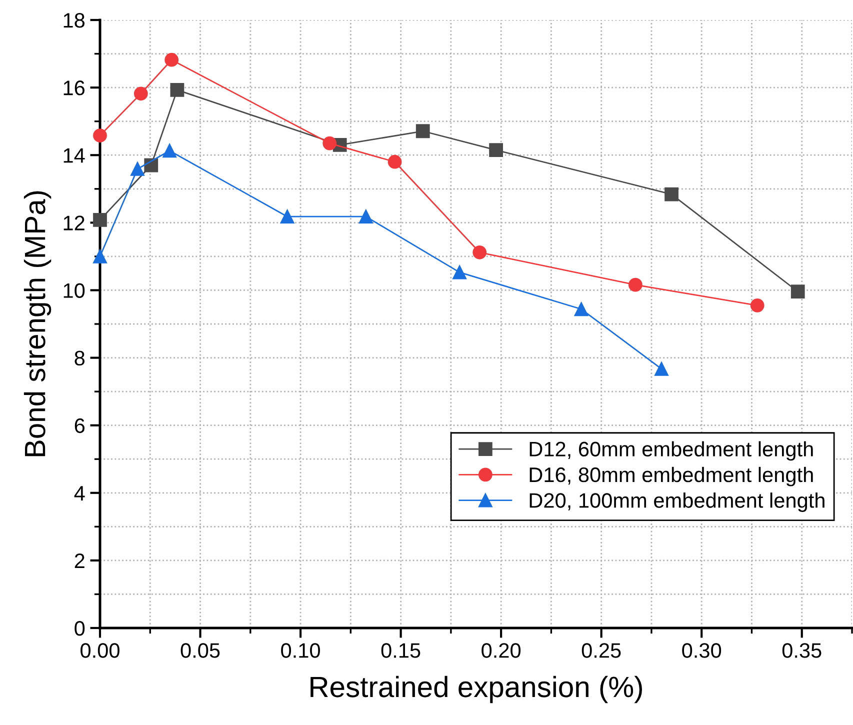 This screenshot has width=853, height=725. I want to click on x-tick-label: 0.35, so click(802, 650).